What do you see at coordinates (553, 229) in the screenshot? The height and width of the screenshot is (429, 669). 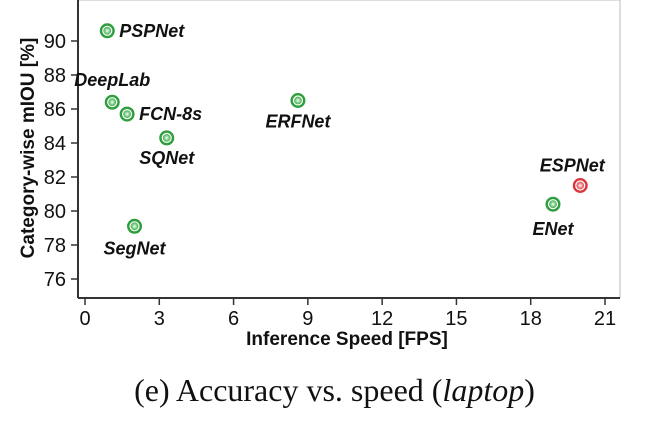 I see `point-label: ENet` at bounding box center [553, 229].